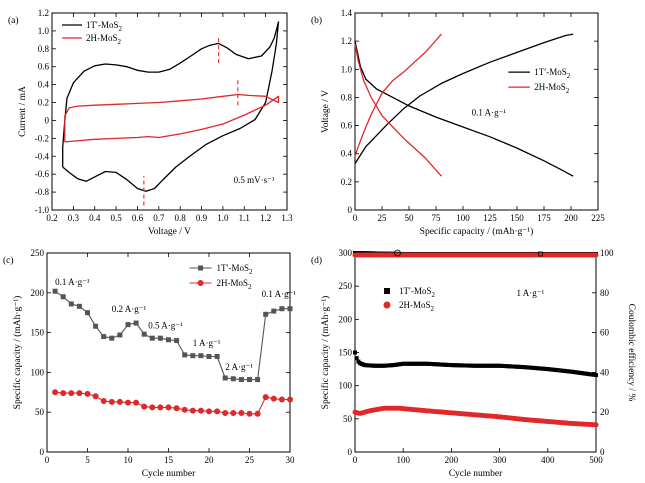  I want to click on rate-label: 0.5 A·g⁻¹, so click(165, 326).